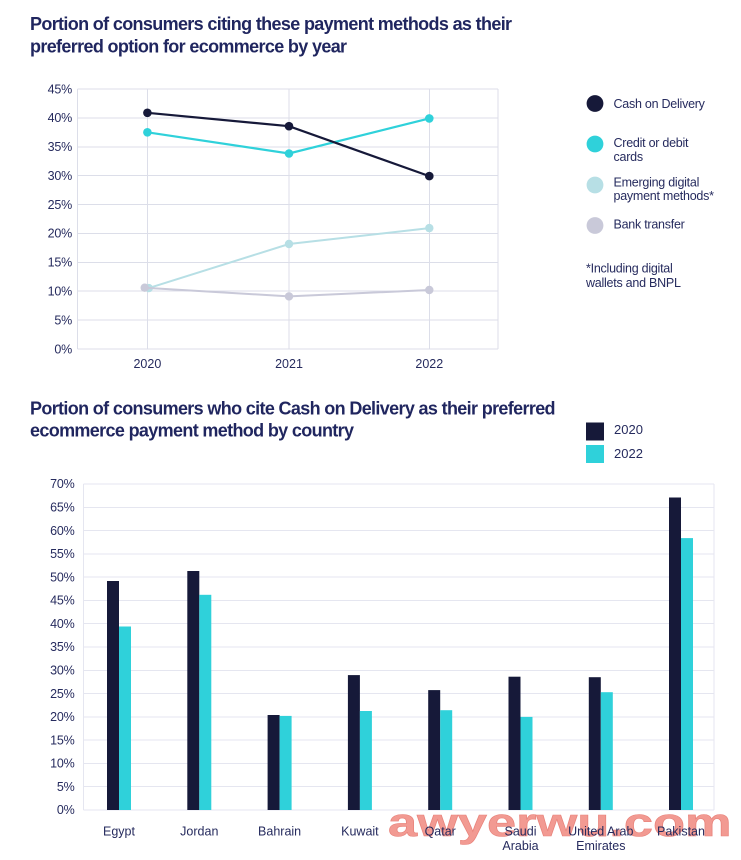  What do you see at coordinates (600, 832) in the screenshot?
I see `svg-text: United Arab` at bounding box center [600, 832].